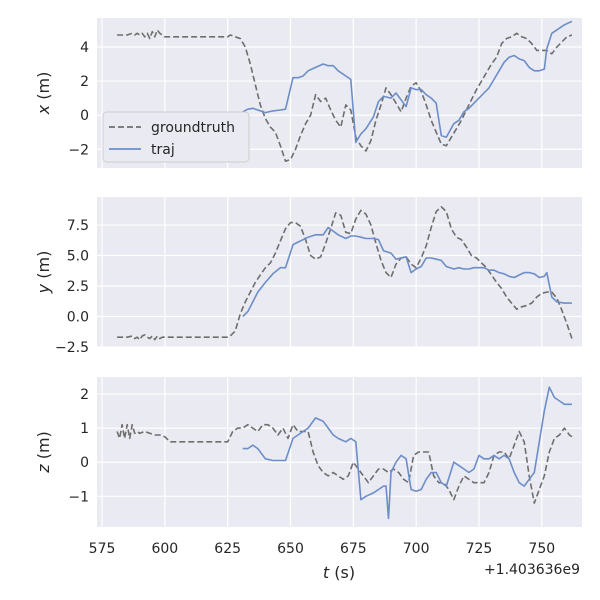 Image resolution: width=600 pixels, height=600 pixels. What do you see at coordinates (176, 137) in the screenshot?
I see `legend: groundtruth traj` at bounding box center [176, 137].